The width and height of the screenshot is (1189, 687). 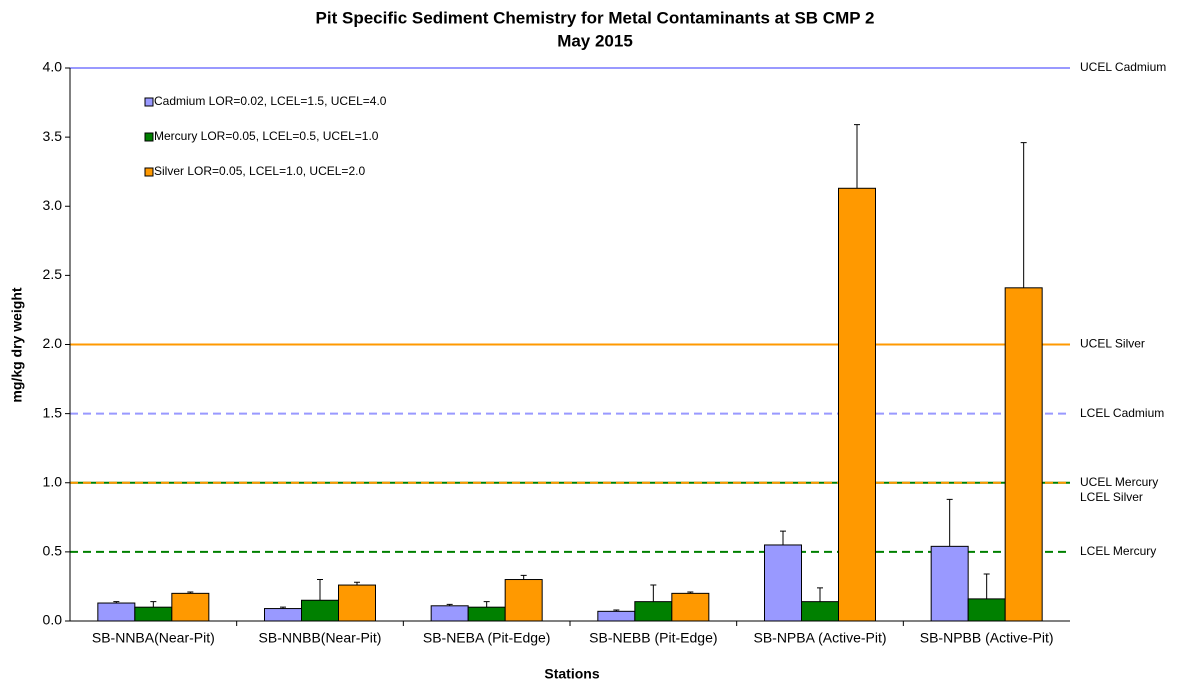 What do you see at coordinates (17, 344) in the screenshot?
I see `y-axis-title: mg/kg dry weight` at bounding box center [17, 344].